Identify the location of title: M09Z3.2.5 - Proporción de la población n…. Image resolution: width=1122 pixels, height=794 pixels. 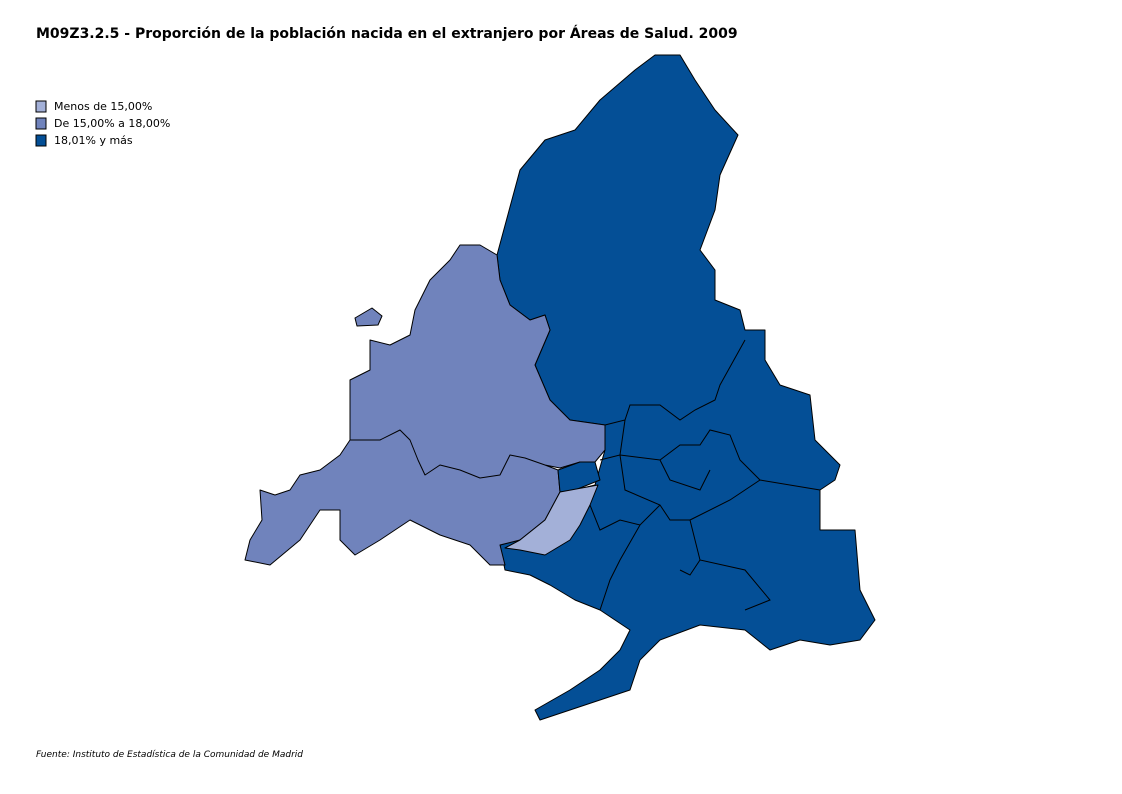
(387, 33).